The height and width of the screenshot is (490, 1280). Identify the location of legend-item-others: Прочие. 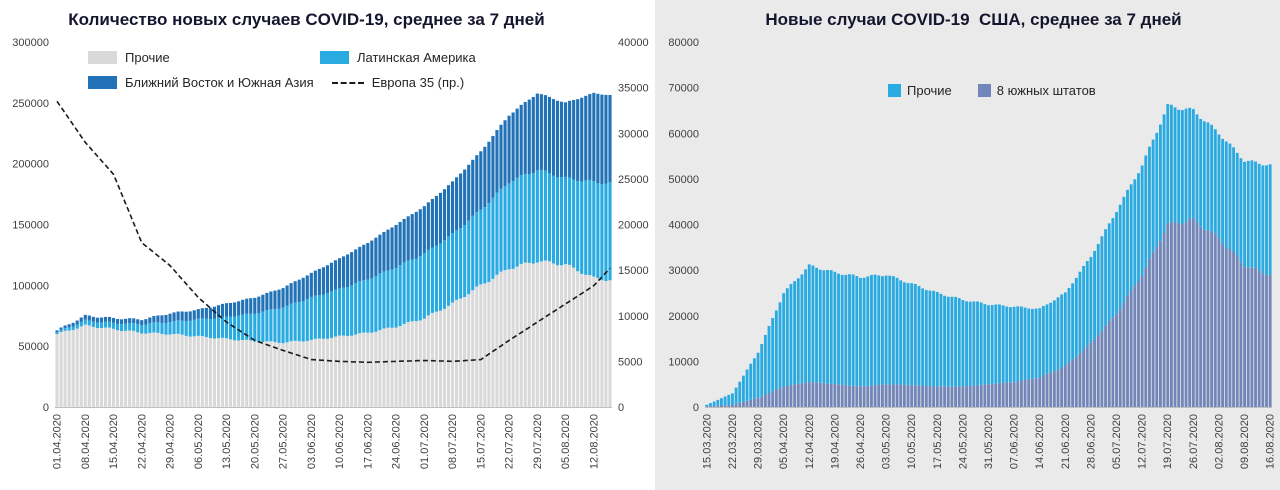
(204, 57).